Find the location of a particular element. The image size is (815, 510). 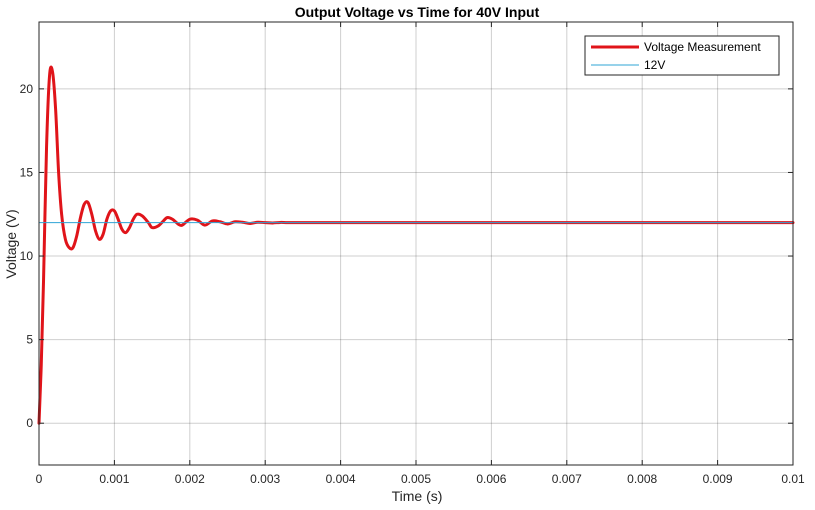

y-tick-label: 20 is located at coordinates (27, 89).